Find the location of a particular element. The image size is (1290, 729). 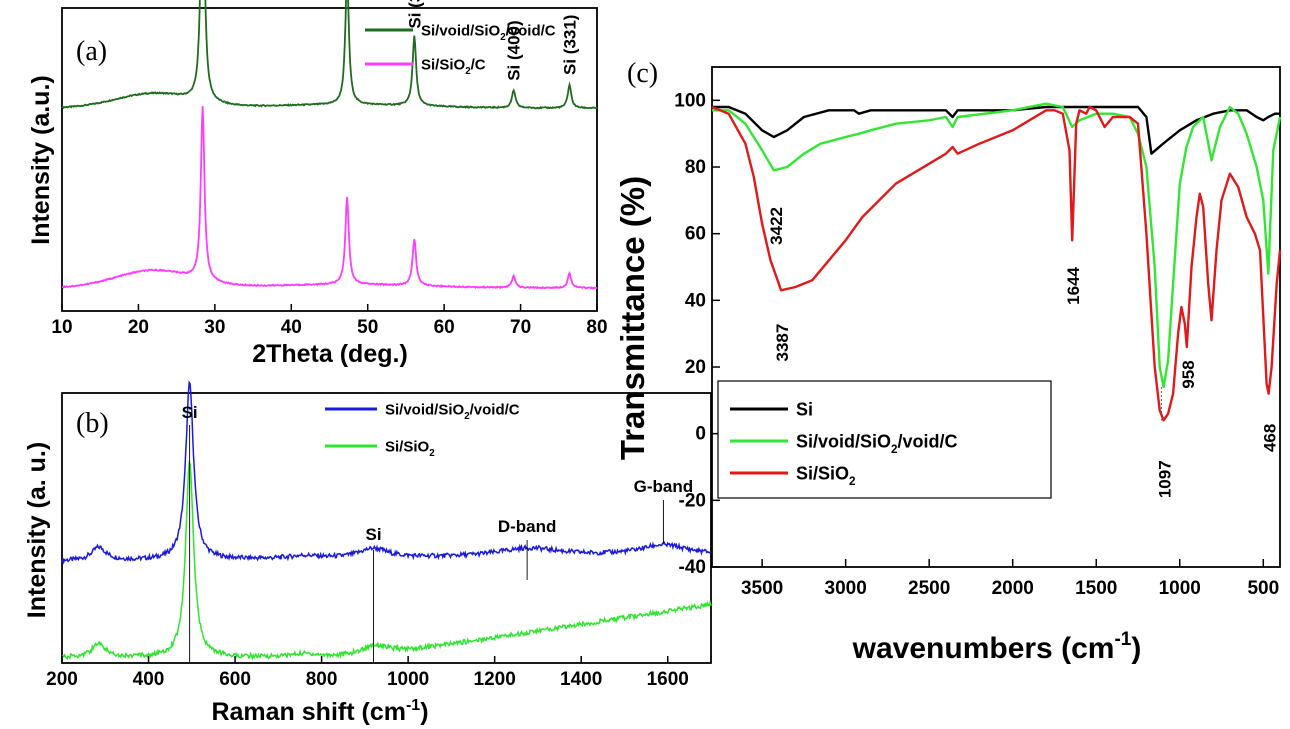

panel-c-legend: Si Si/void/SiO2/void/C Si/SiO2 is located at coordinates (884, 439).